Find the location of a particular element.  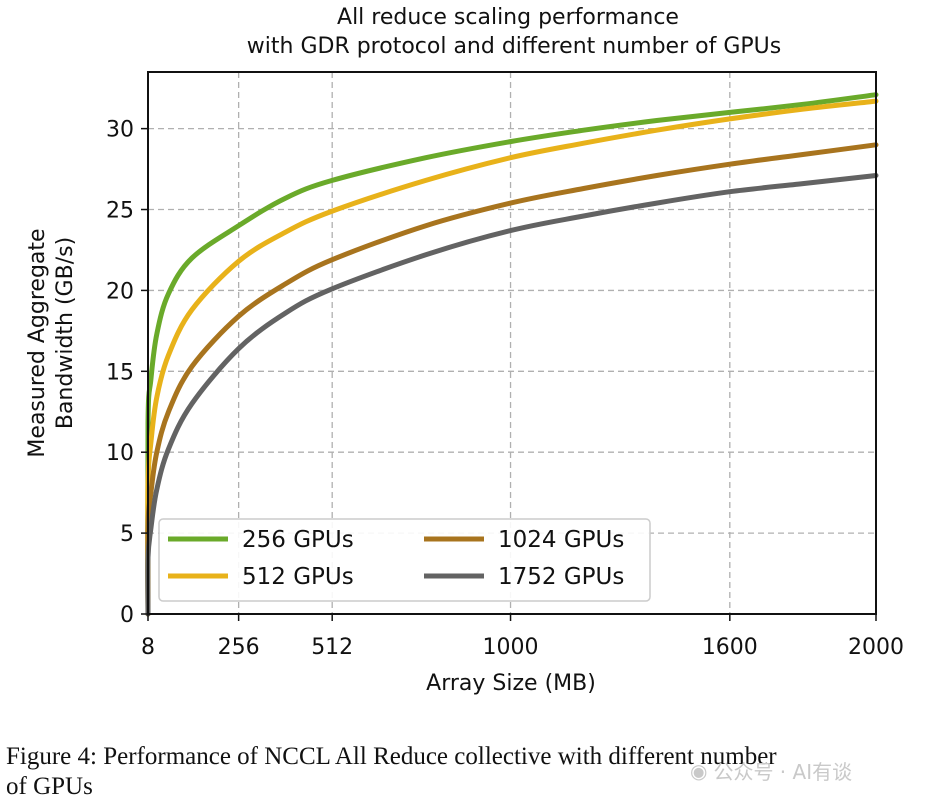

legend: 256 GPUs 512 GPUs 1024 GPUs 1752 GPUs is located at coordinates (404, 560).